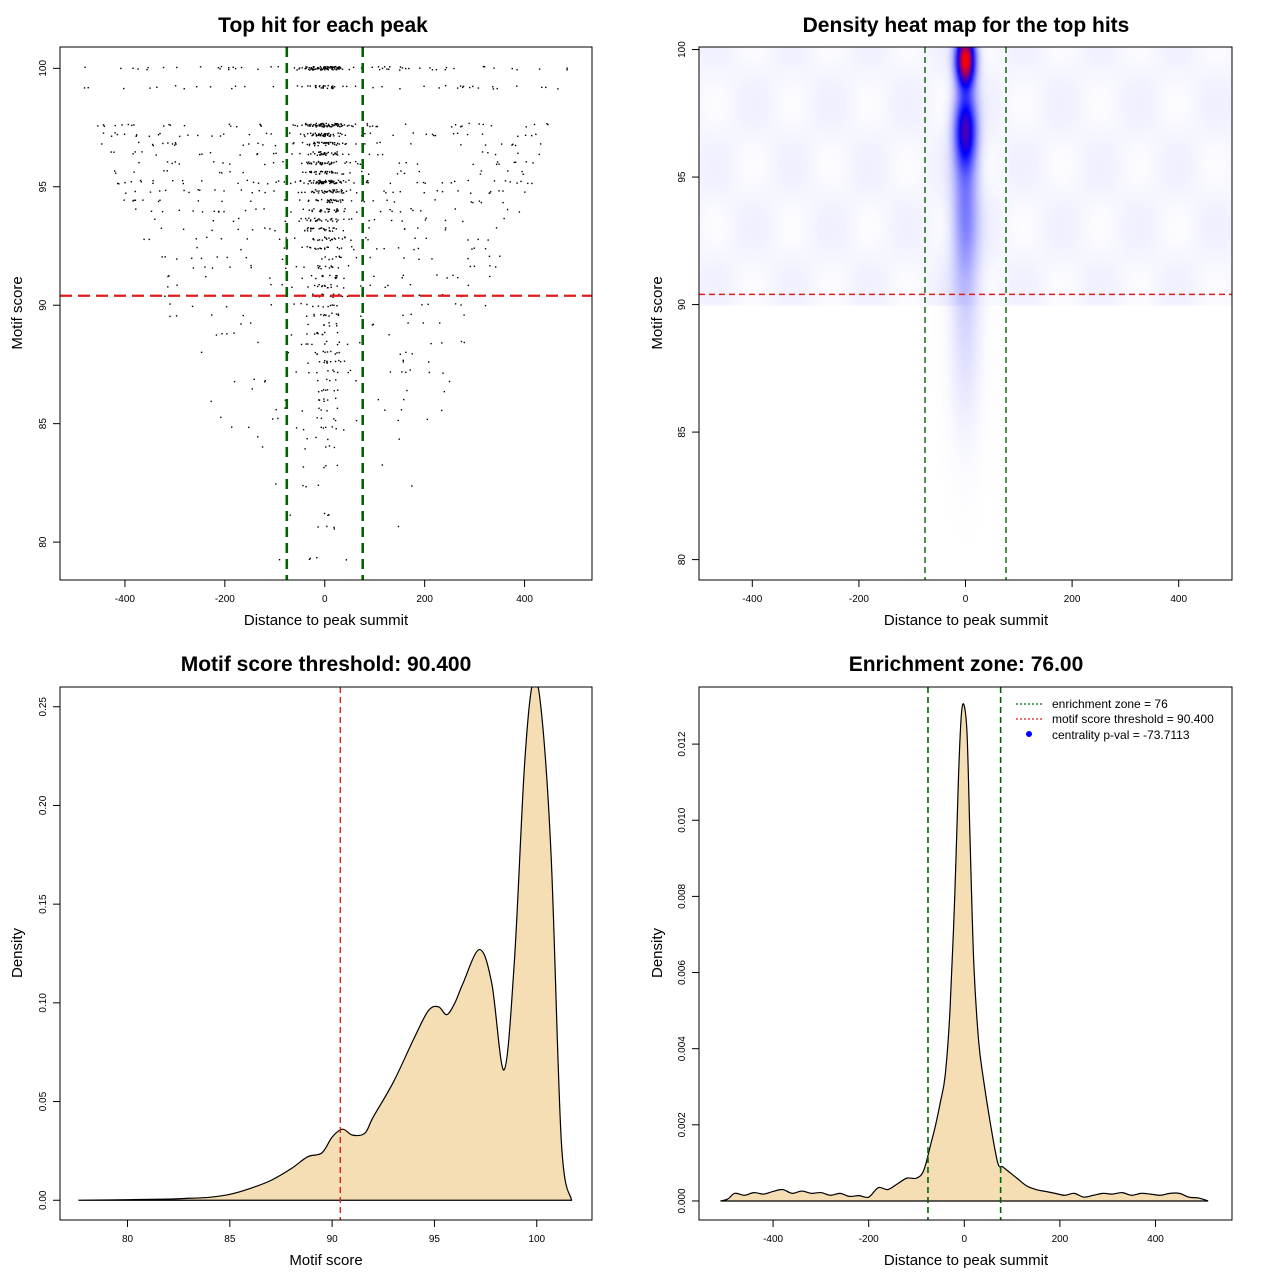 The height and width of the screenshot is (1280, 1280). Describe the element at coordinates (1072, 599) in the screenshot. I see `x-tick-label: 200` at that location.